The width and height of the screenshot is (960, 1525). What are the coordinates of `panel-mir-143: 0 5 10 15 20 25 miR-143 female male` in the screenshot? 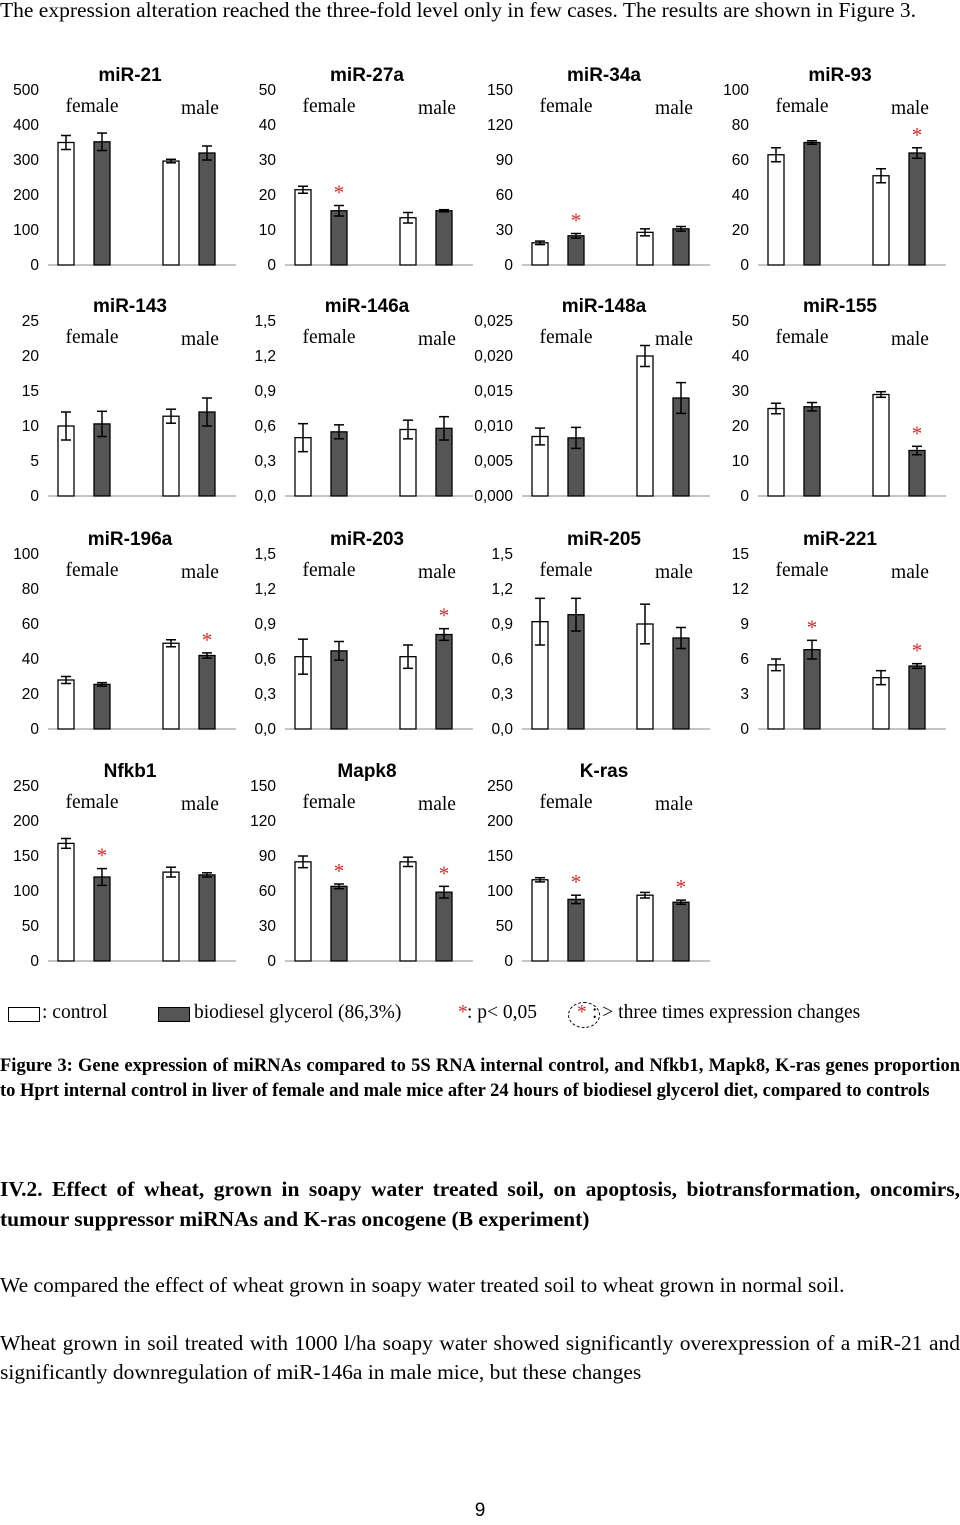 It's located at (129, 400).